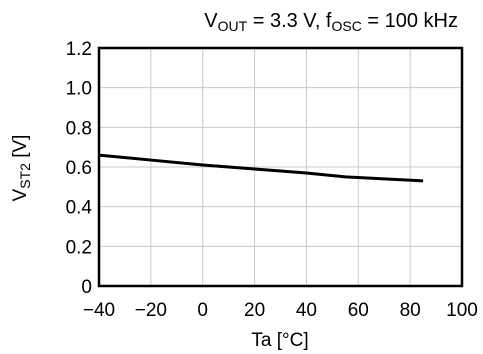 Image resolution: width=483 pixels, height=354 pixels. Describe the element at coordinates (79, 247) in the screenshot. I see `y-tick-label: 0.2` at that location.